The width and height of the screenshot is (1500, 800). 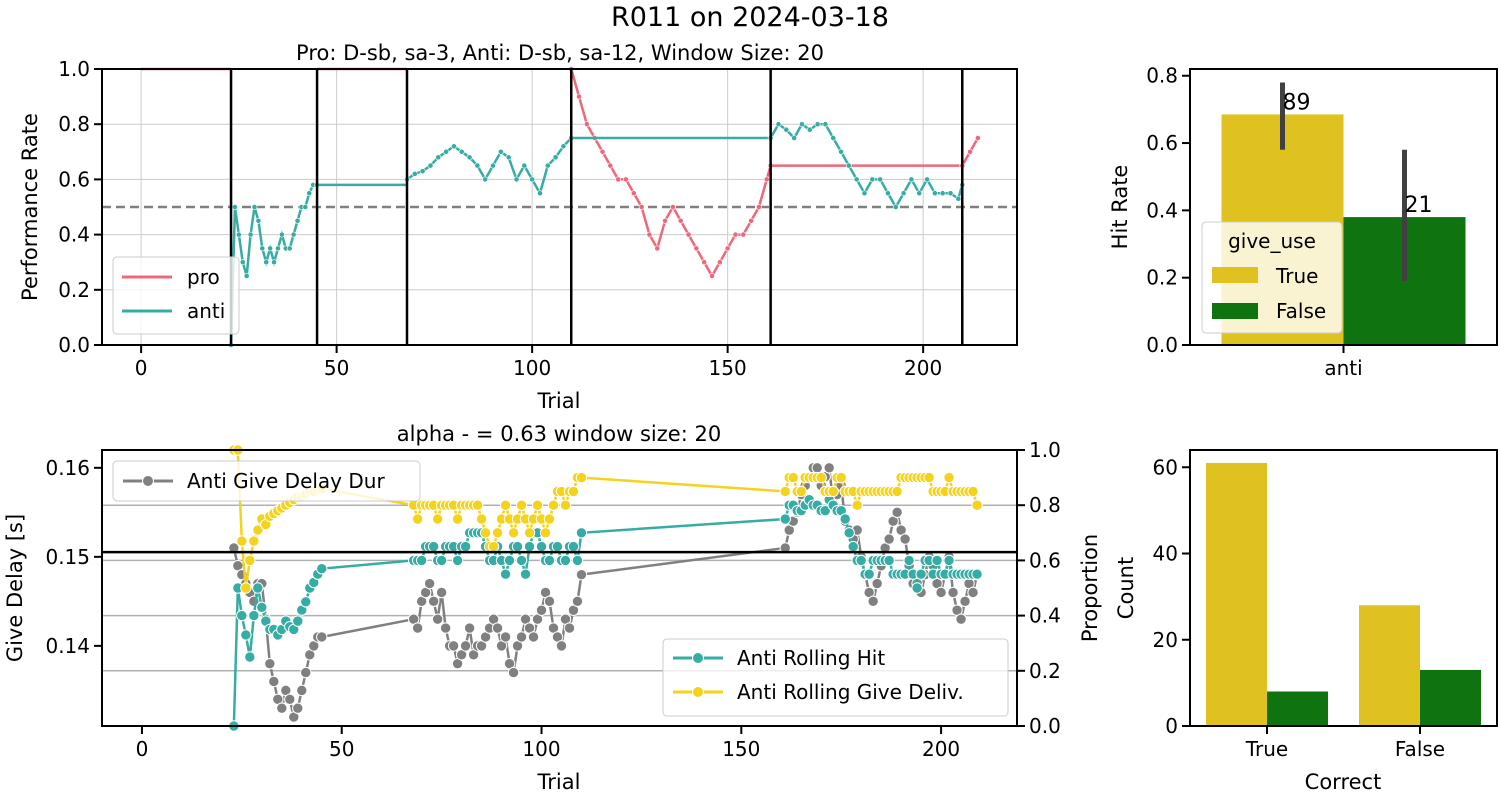 What do you see at coordinates (1126, 588) in the screenshot?
I see `count-ylabel: Count` at bounding box center [1126, 588].